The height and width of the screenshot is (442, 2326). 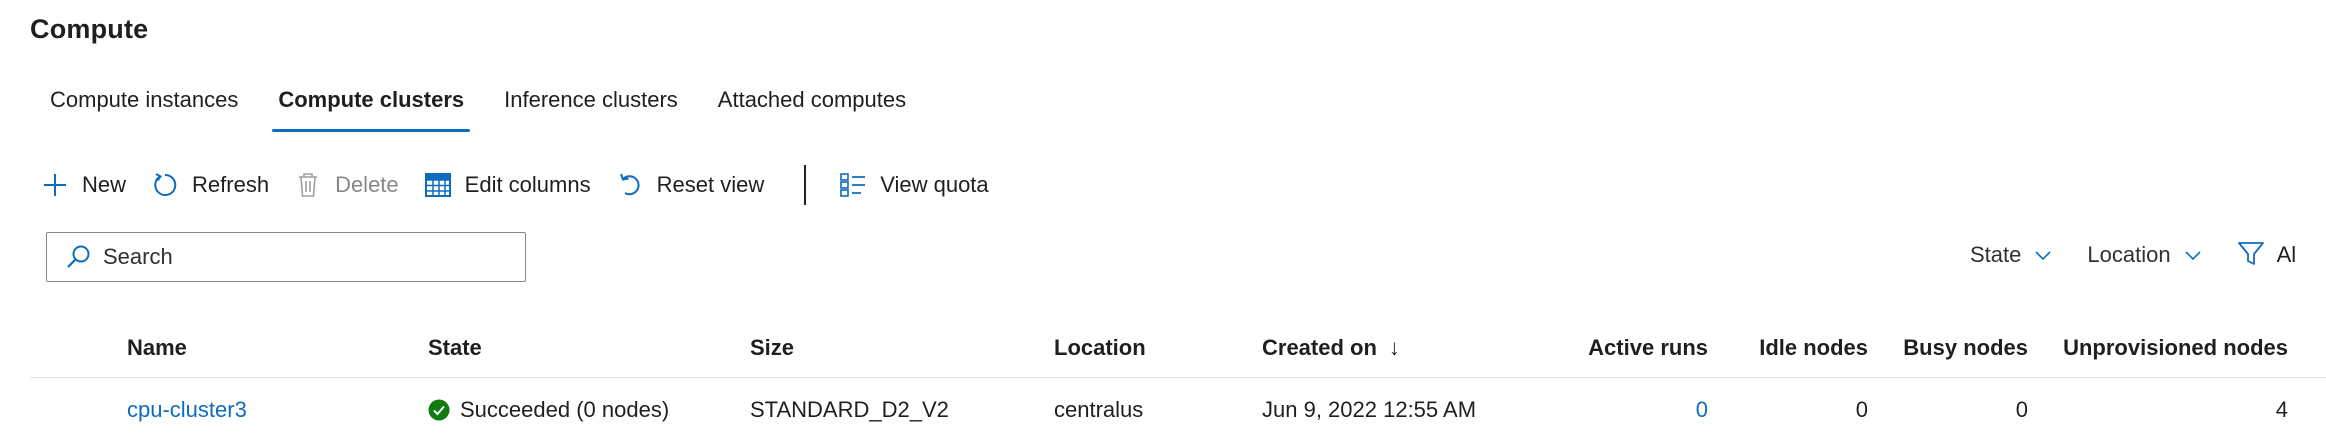 What do you see at coordinates (165, 185) in the screenshot?
I see `refresh-icon` at bounding box center [165, 185].